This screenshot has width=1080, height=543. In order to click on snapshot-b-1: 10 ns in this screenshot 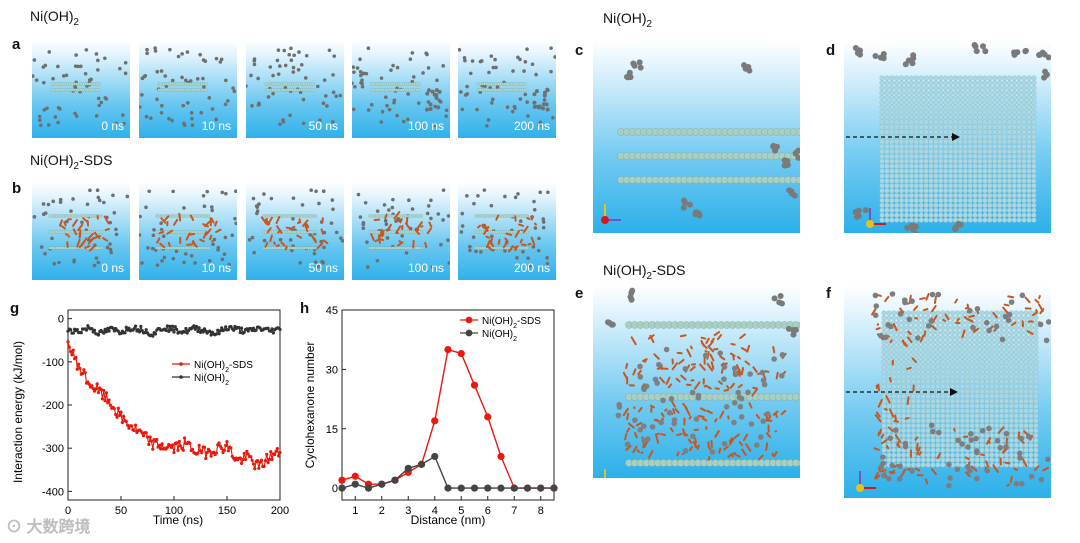, I will do `click(188, 231)`.